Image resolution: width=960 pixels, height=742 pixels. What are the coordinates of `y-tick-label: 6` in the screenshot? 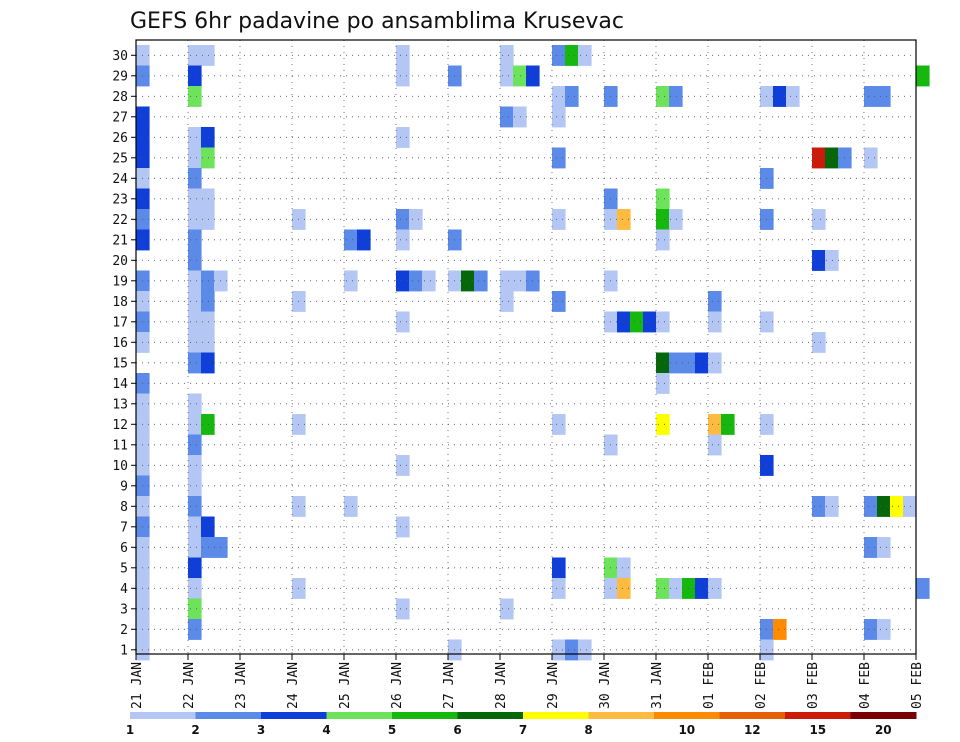 It's located at (124, 548).